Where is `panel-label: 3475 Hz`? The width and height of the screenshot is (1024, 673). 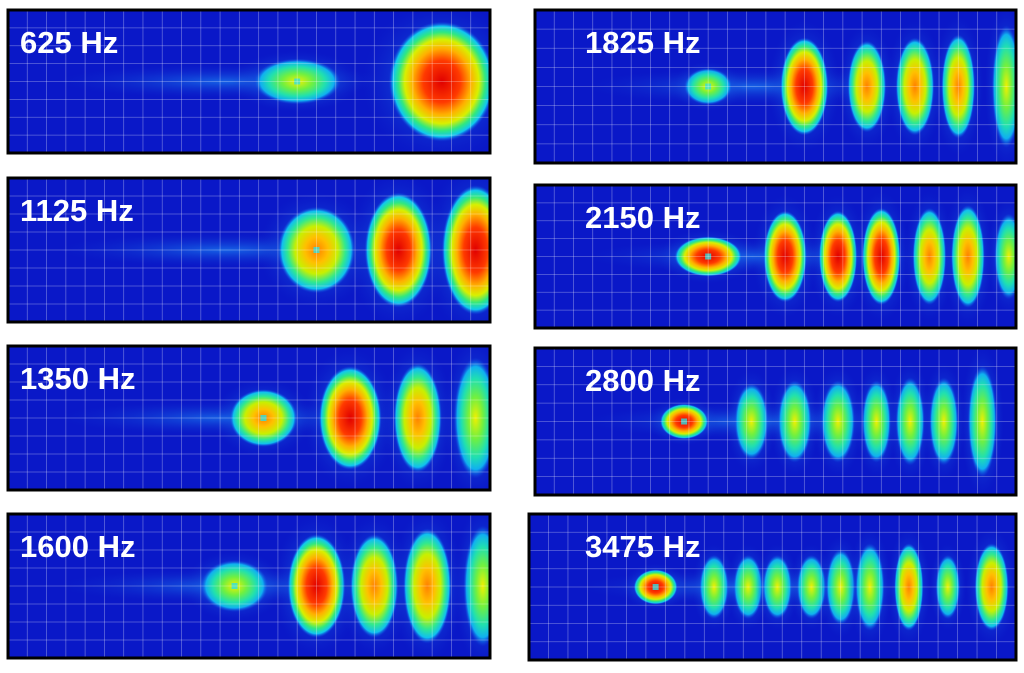 panel-label: 3475 Hz is located at coordinates (642, 546).